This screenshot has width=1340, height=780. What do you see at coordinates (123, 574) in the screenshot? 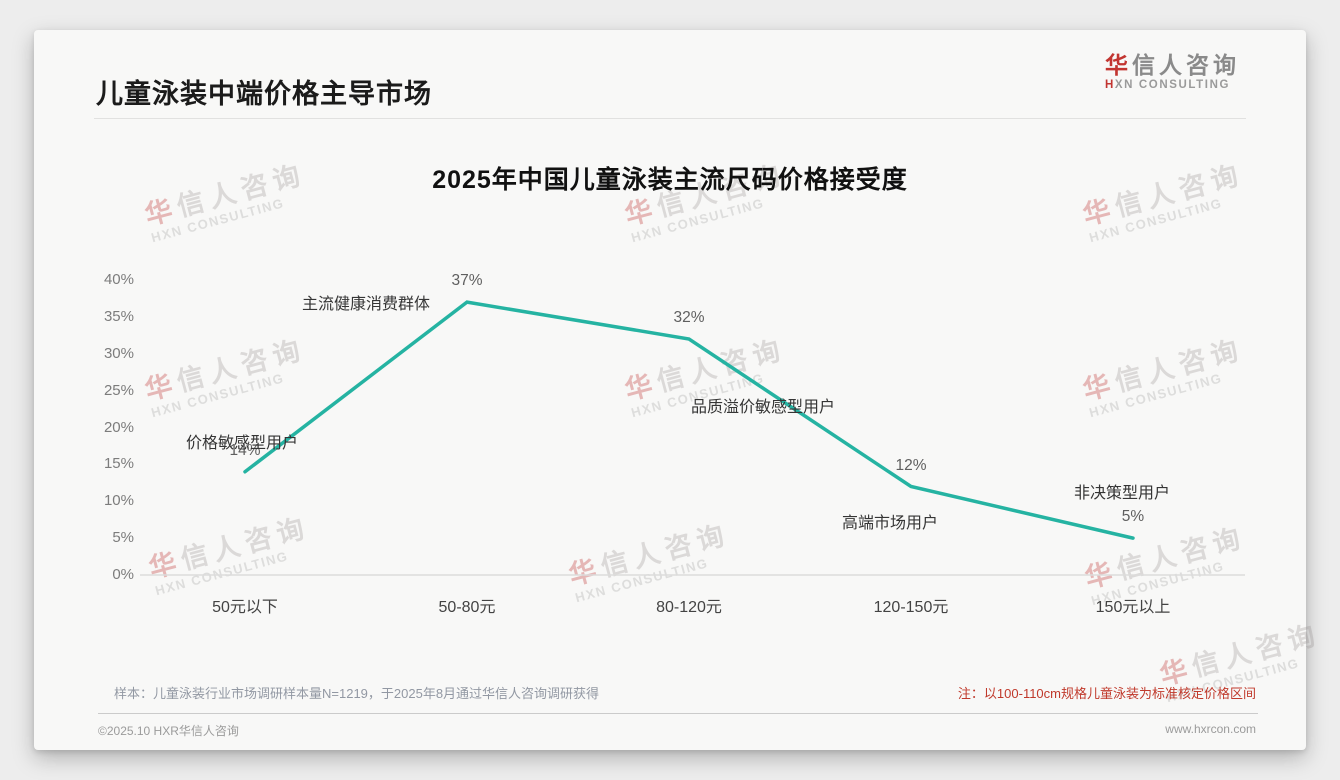
I see `y-axis-tick-label: 0%` at bounding box center [123, 574].